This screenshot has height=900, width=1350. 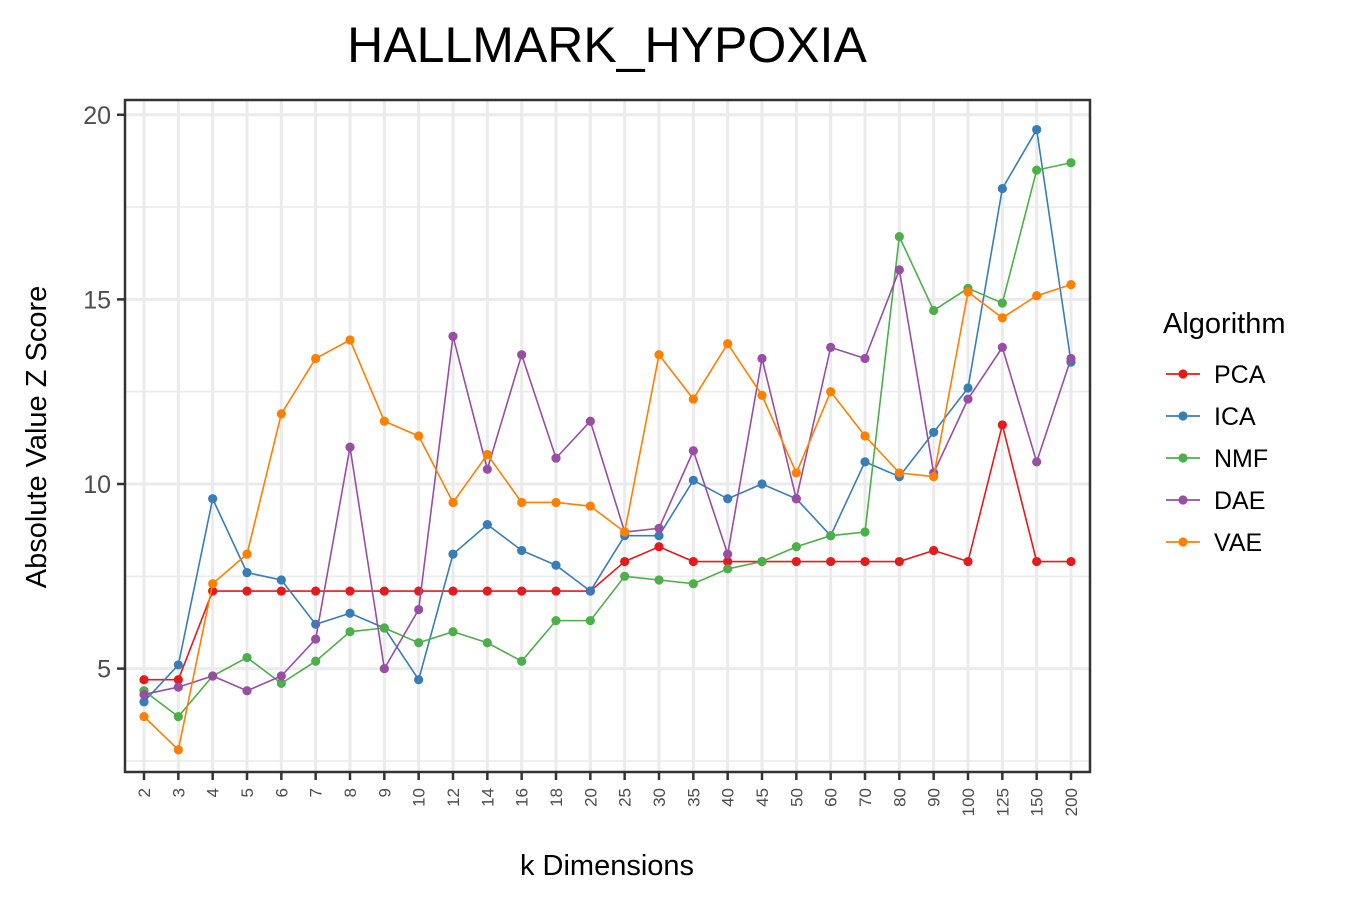 What do you see at coordinates (1211, 417) in the screenshot?
I see `legend-item-ica: ICA` at bounding box center [1211, 417].